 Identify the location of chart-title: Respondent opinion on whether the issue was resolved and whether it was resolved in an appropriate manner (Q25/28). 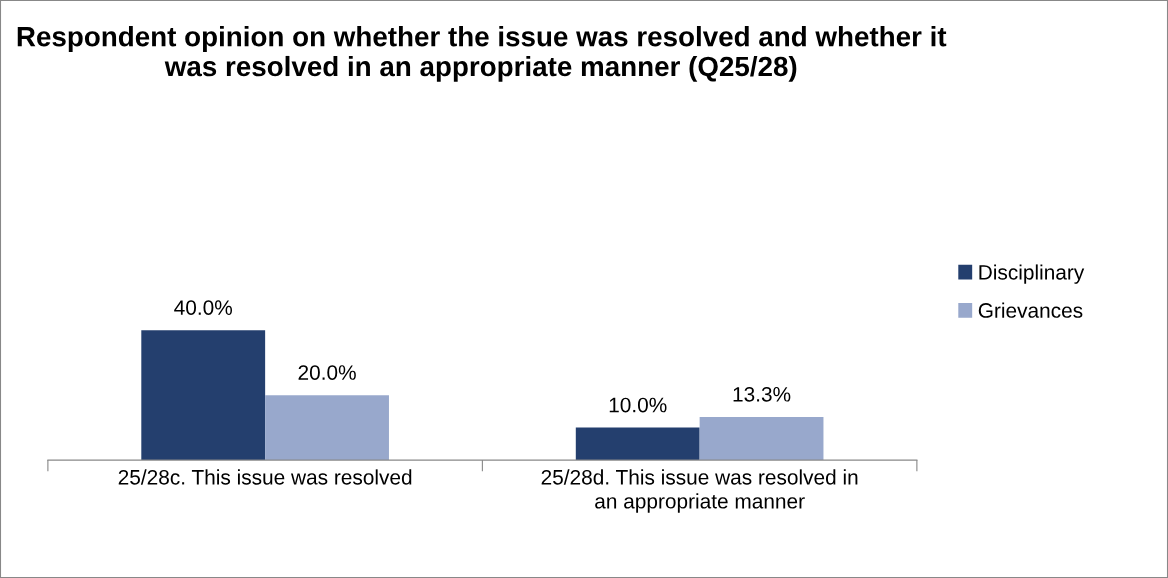
(482, 54).